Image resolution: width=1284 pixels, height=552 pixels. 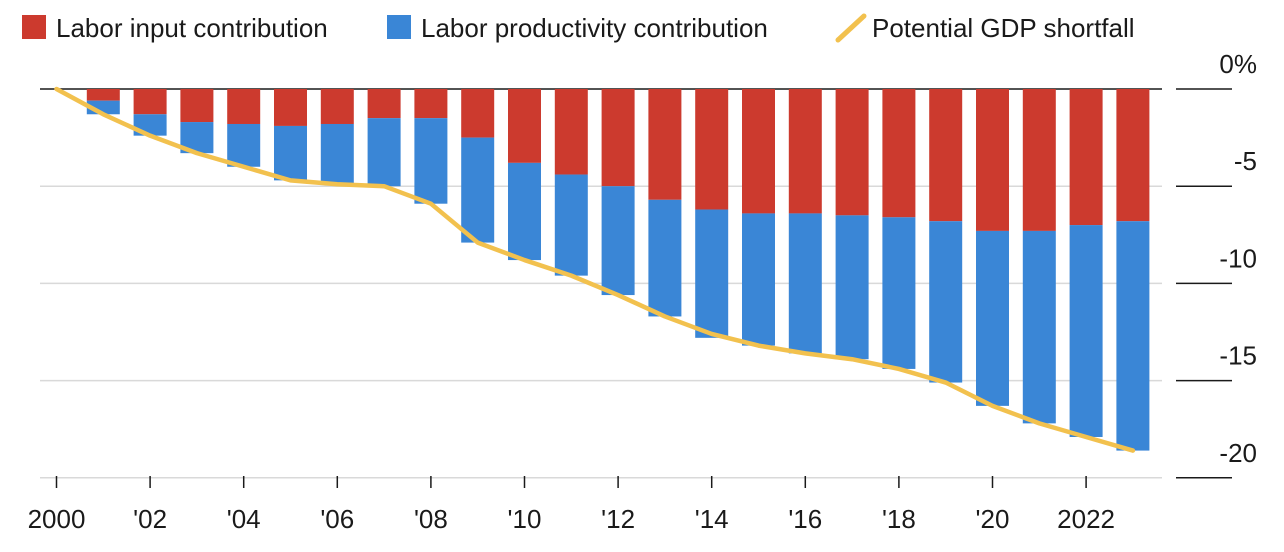 I want to click on x-axis-ticks: 2000 '02 '04 '06 '08 '10 '12 '14 '16 '18 '20 2022, so click(x=571, y=505).